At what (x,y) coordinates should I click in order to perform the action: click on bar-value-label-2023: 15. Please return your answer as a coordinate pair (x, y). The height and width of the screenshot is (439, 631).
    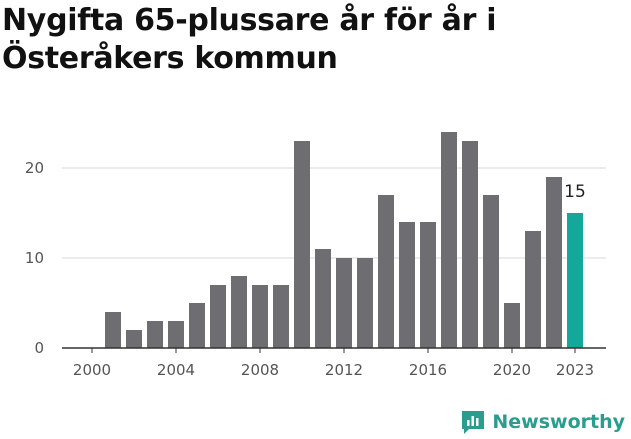
    Looking at the image, I should click on (575, 192).